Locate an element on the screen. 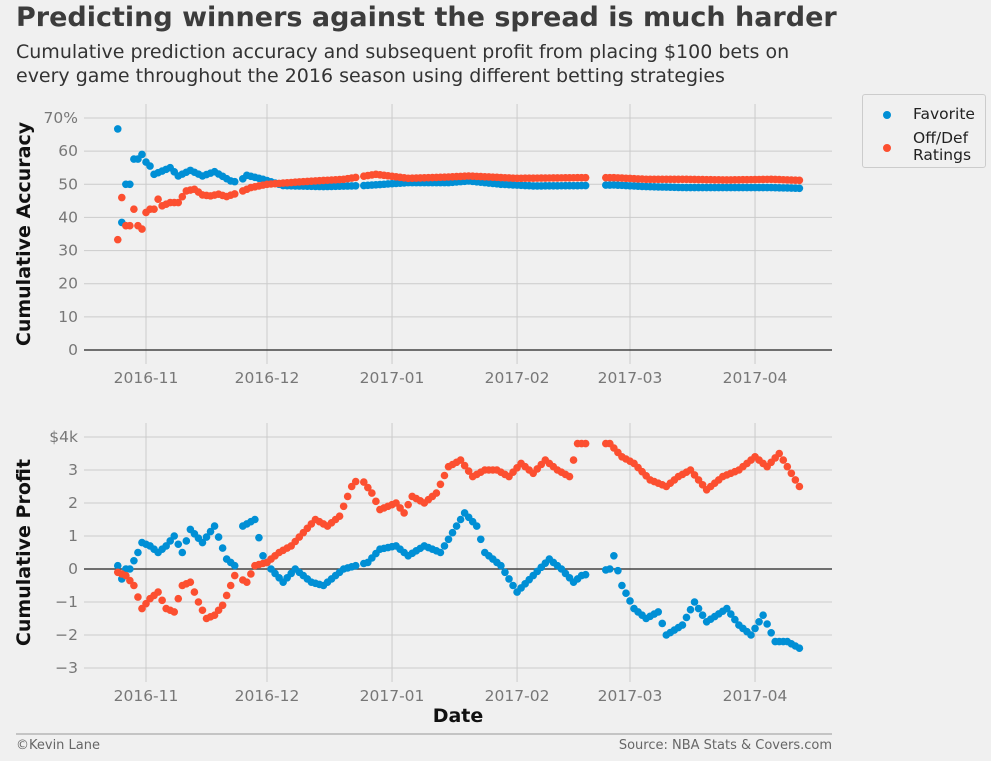 The width and height of the screenshot is (991, 761). profit-xtick-label: 2016-12 is located at coordinates (267, 696).